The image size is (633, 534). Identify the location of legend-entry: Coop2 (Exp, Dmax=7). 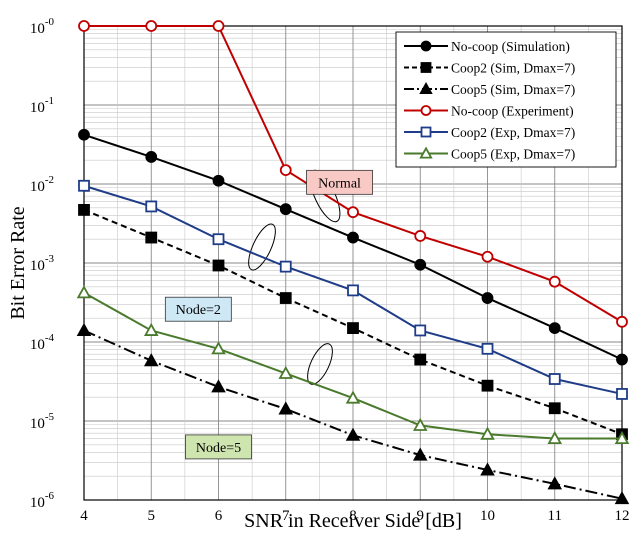
(489, 132).